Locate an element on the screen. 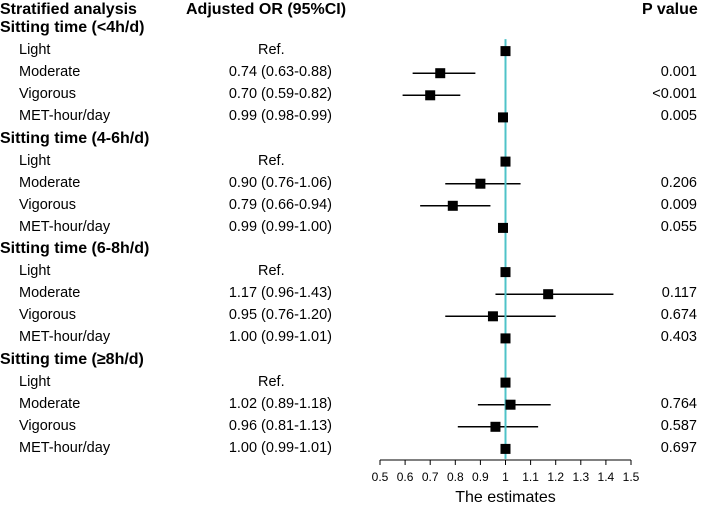 The image size is (709, 509). x-tick-label: 0.6 is located at coordinates (405, 477).